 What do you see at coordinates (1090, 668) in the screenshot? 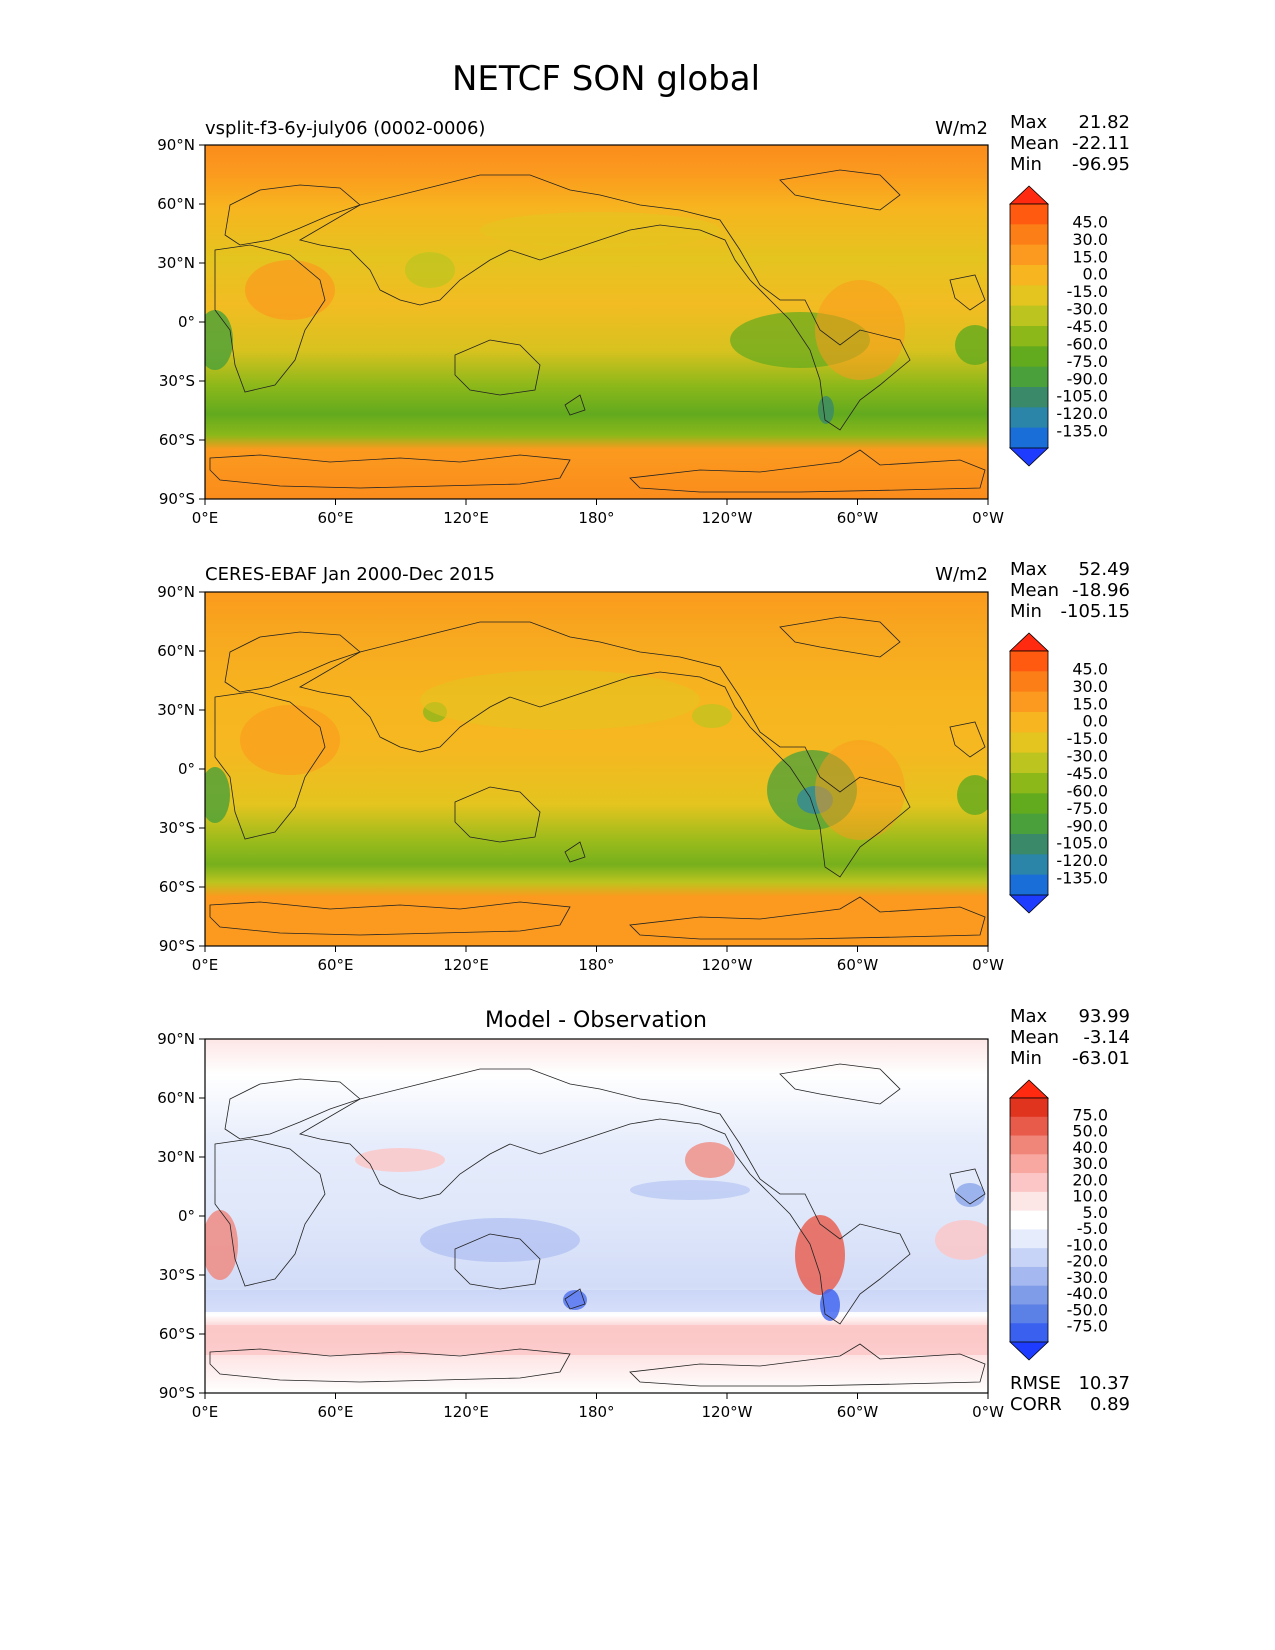
I see `colorbar-label: 45.0` at bounding box center [1090, 668].